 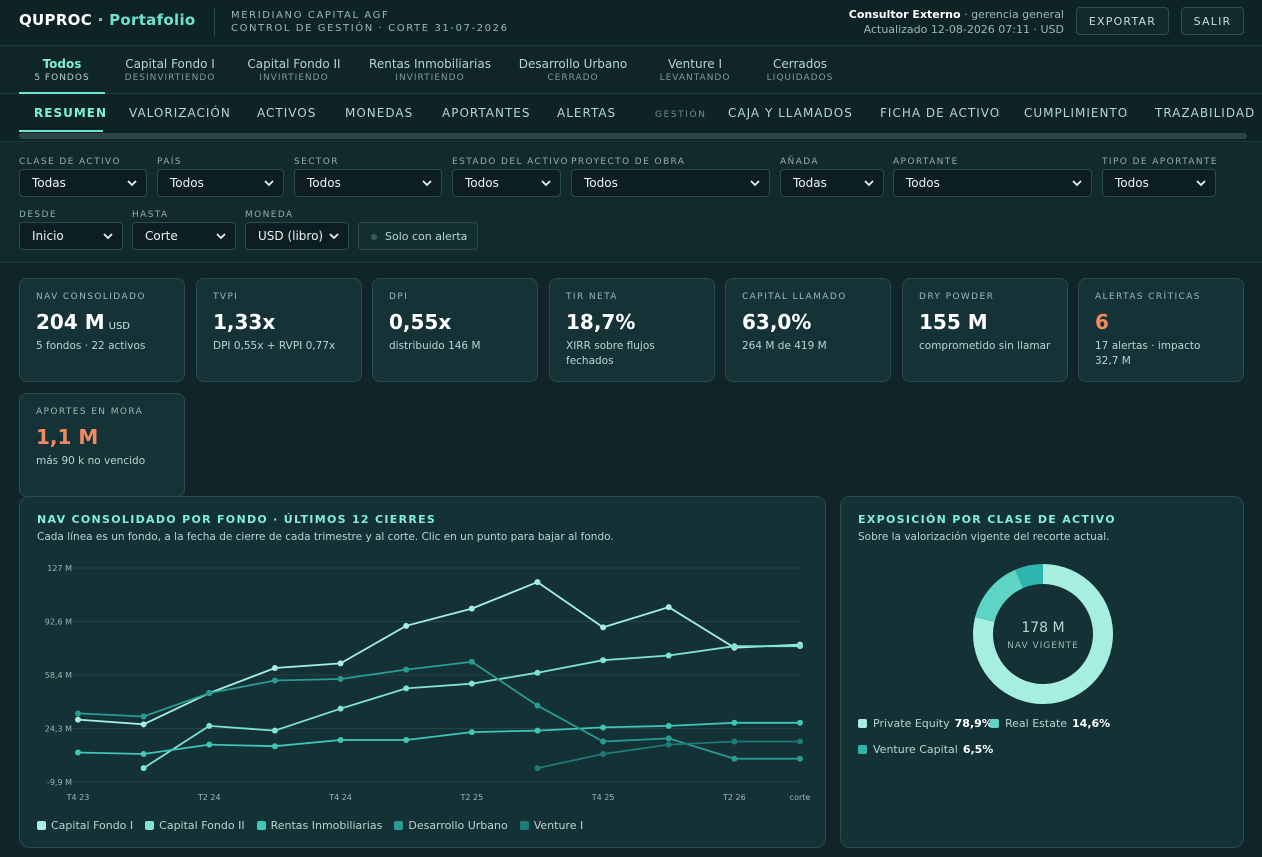 I want to click on fund-tab-venture-i: Venture I LEVANTANDO, so click(x=695, y=70).